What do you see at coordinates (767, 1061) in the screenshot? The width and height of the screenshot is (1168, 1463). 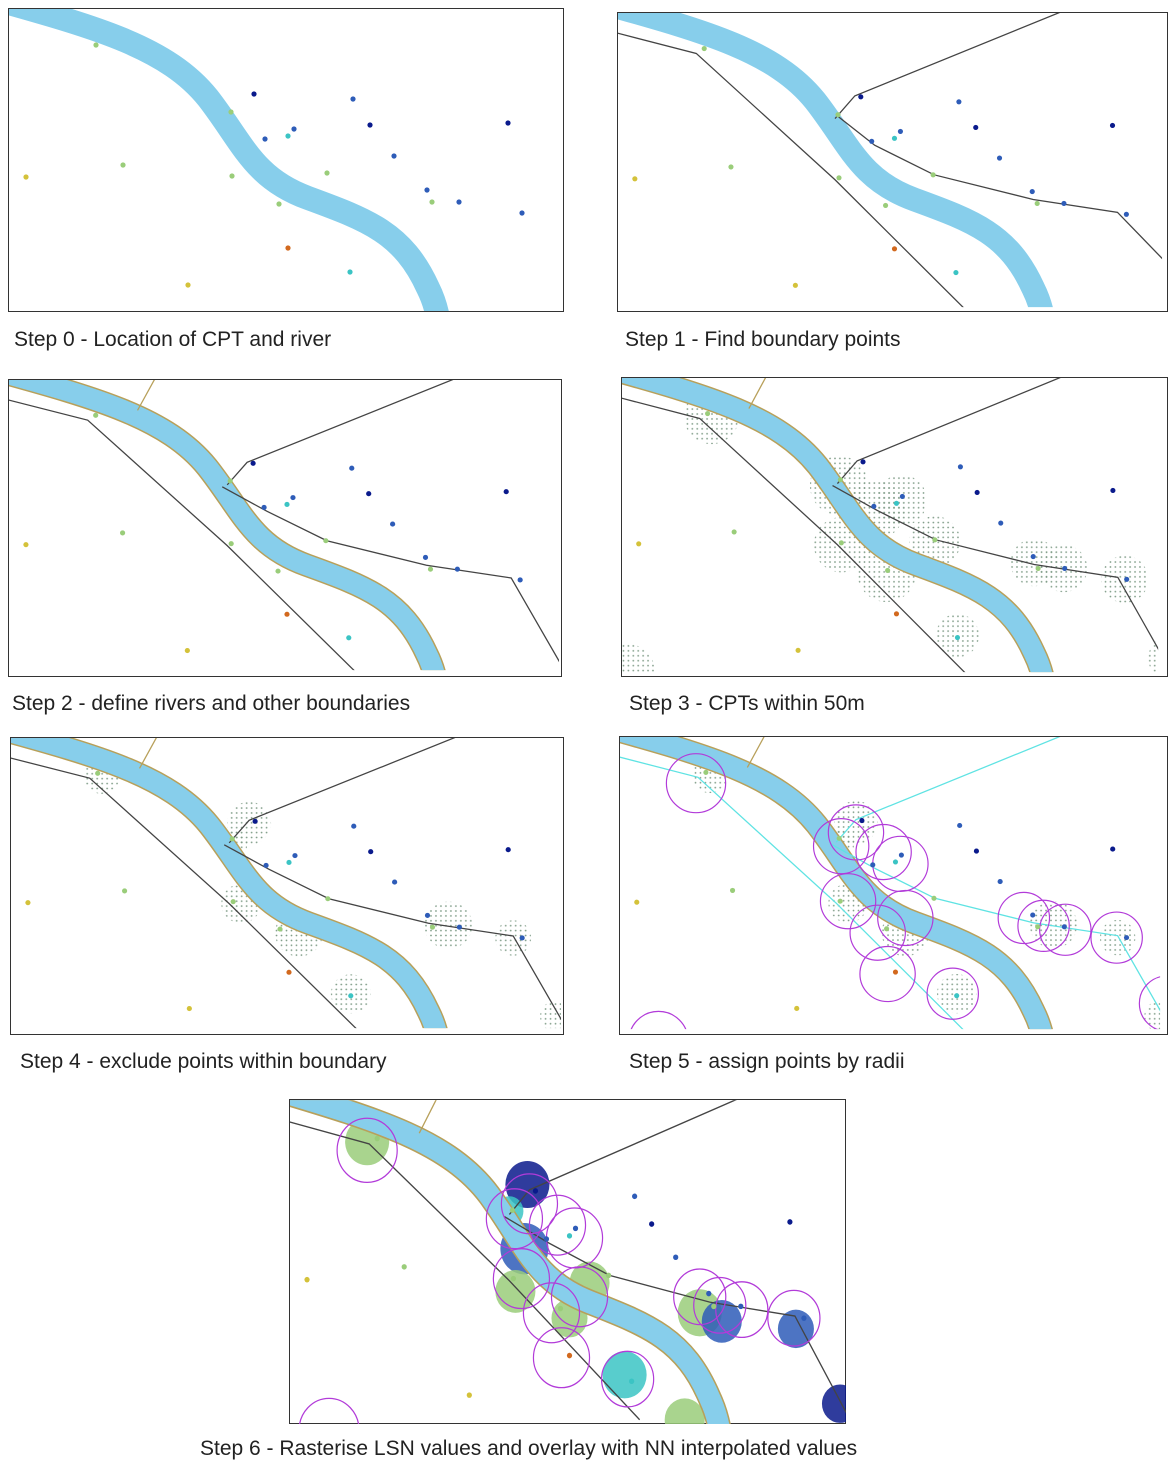 I see `caption-step-5: Step 5 - assign points by radii` at bounding box center [767, 1061].